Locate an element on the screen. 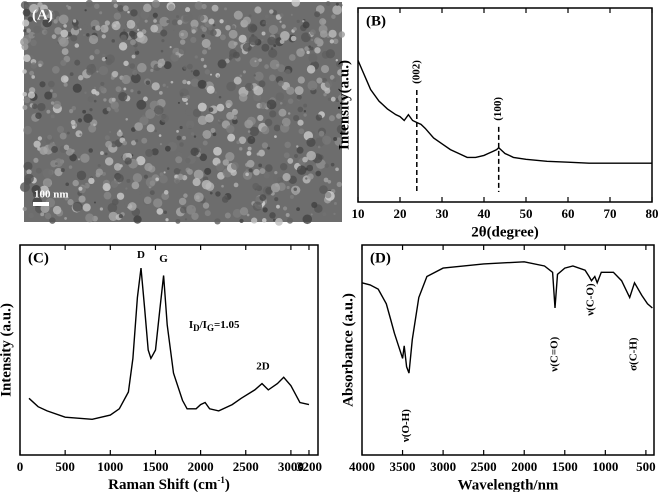  annotation: (002) is located at coordinates (416, 72).